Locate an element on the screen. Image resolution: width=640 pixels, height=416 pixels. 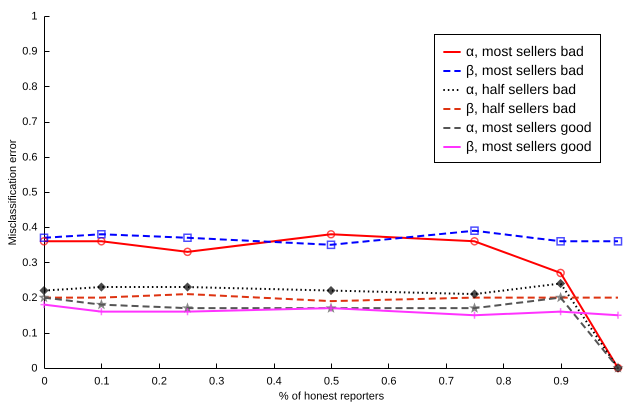
y-tick-label: 1 is located at coordinates (34, 16).